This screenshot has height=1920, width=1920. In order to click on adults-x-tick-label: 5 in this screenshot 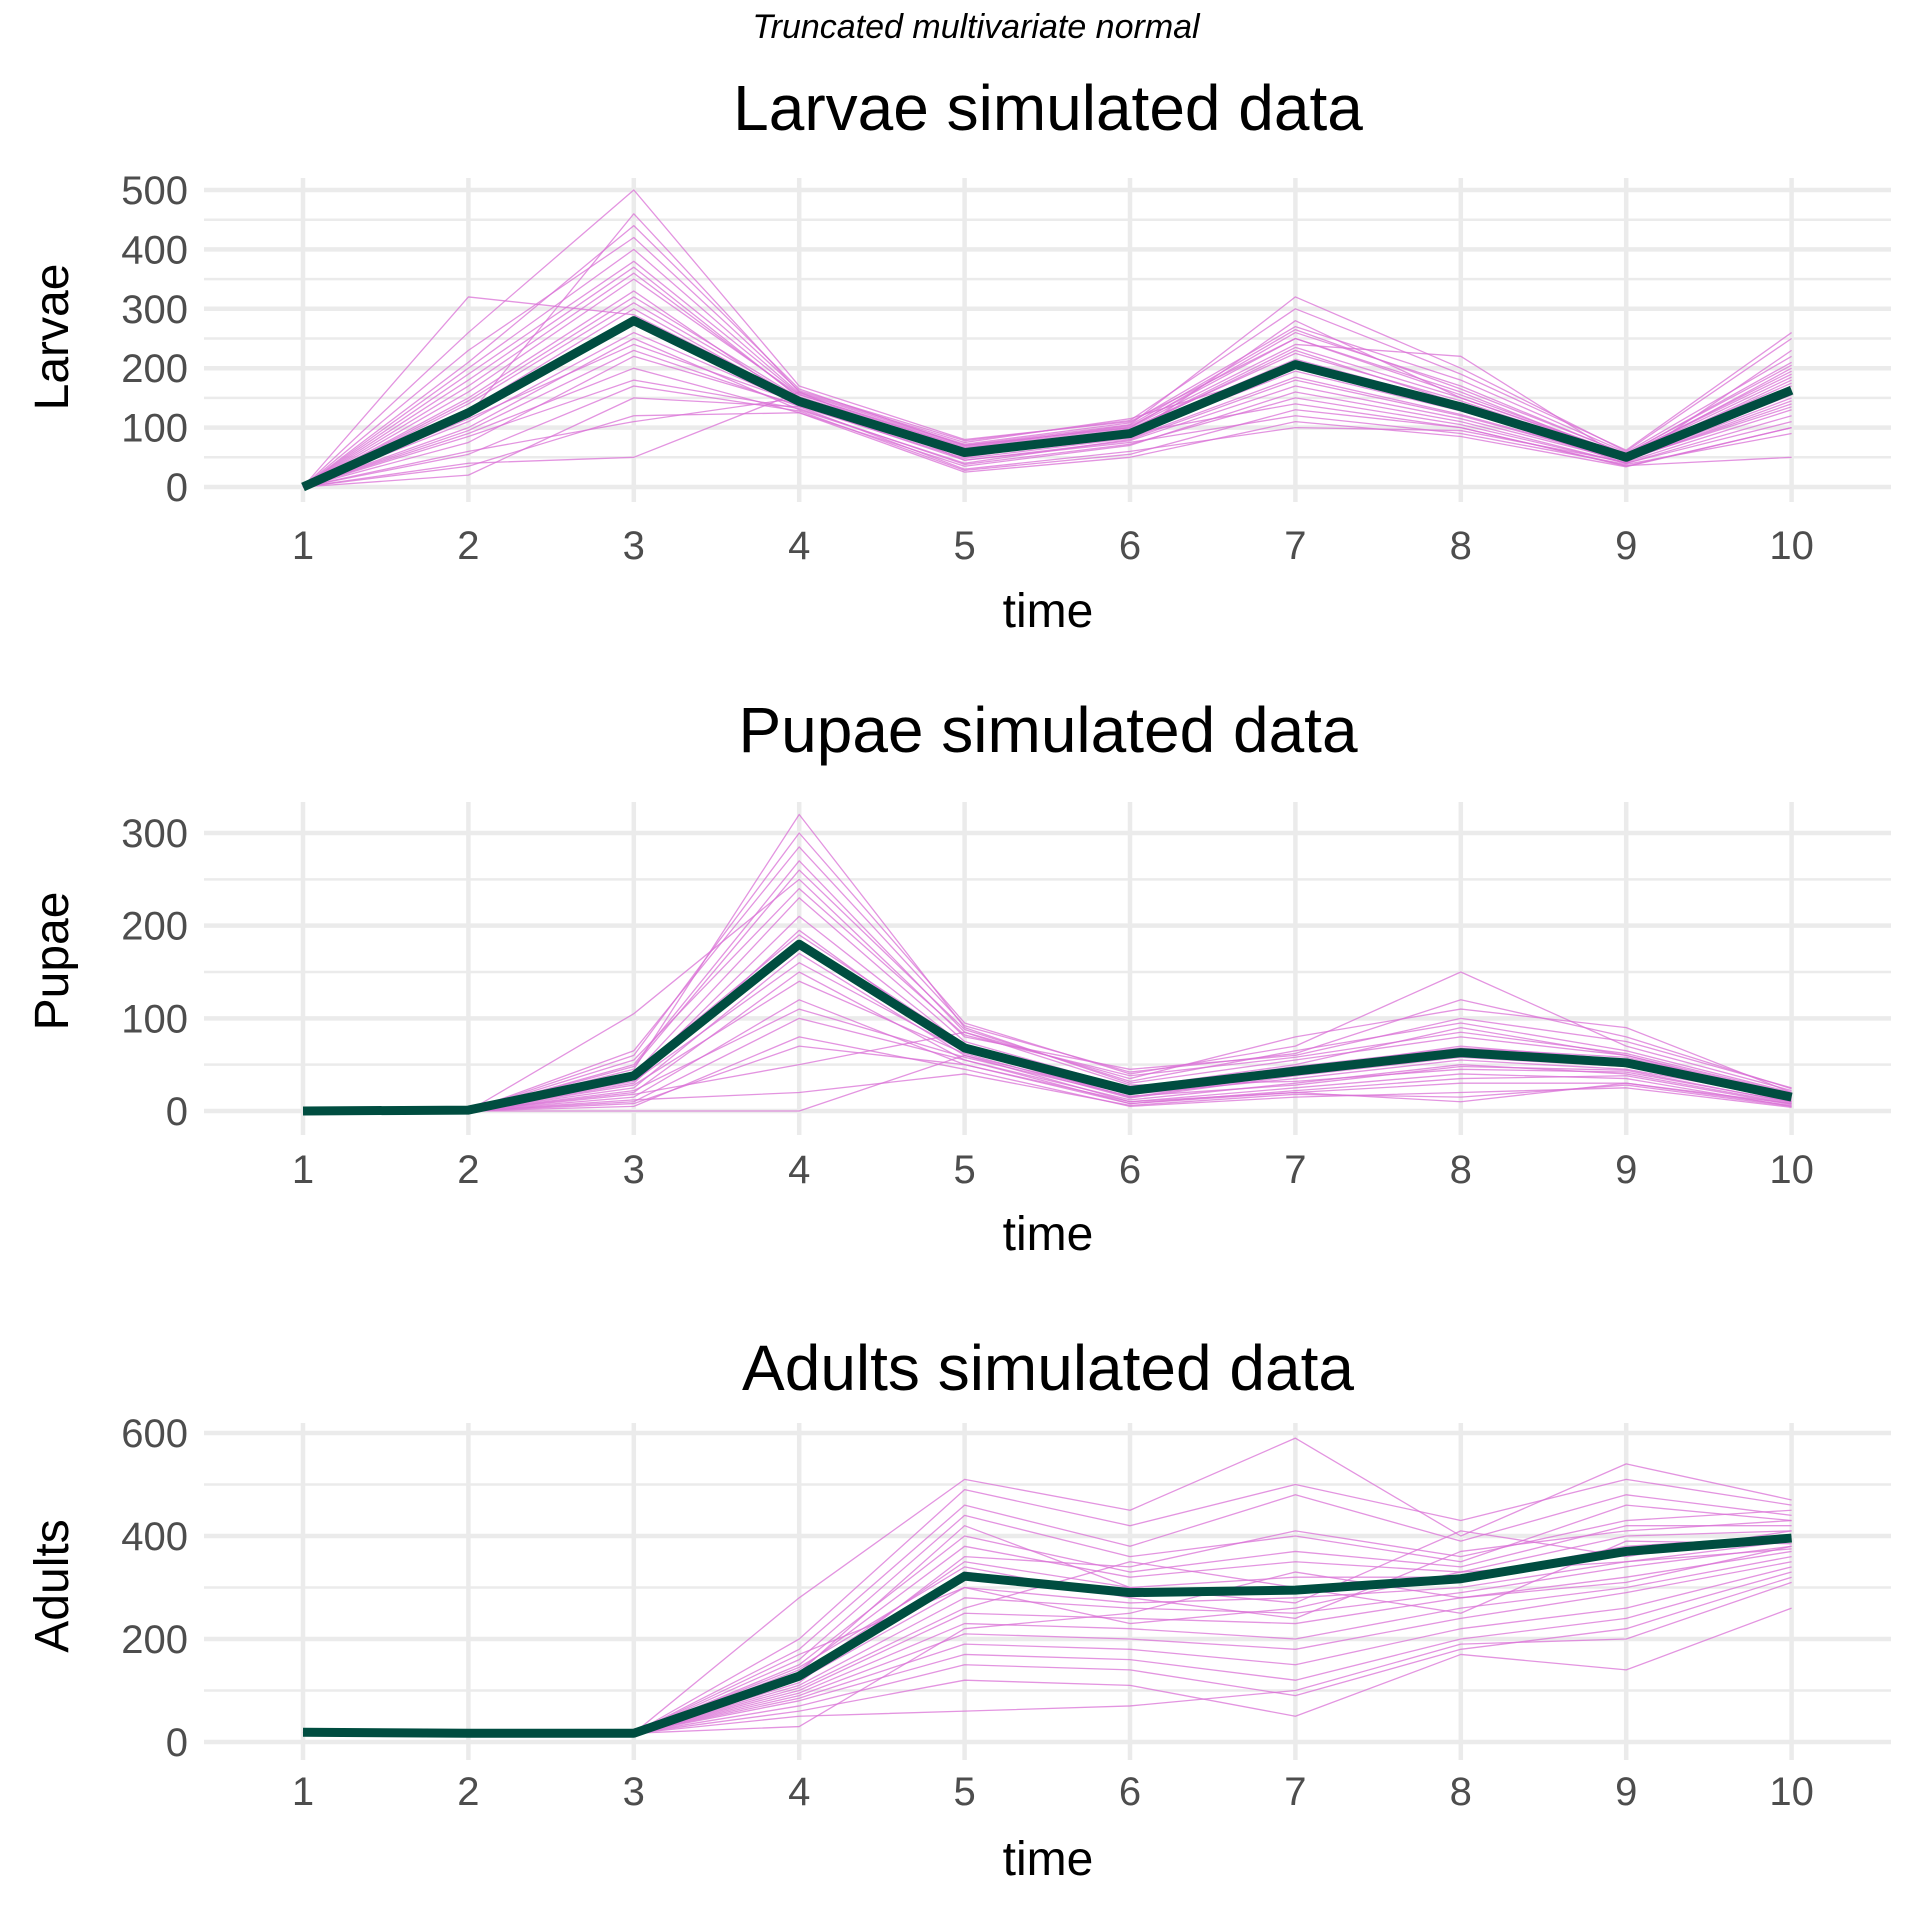, I will do `click(964, 1792)`.